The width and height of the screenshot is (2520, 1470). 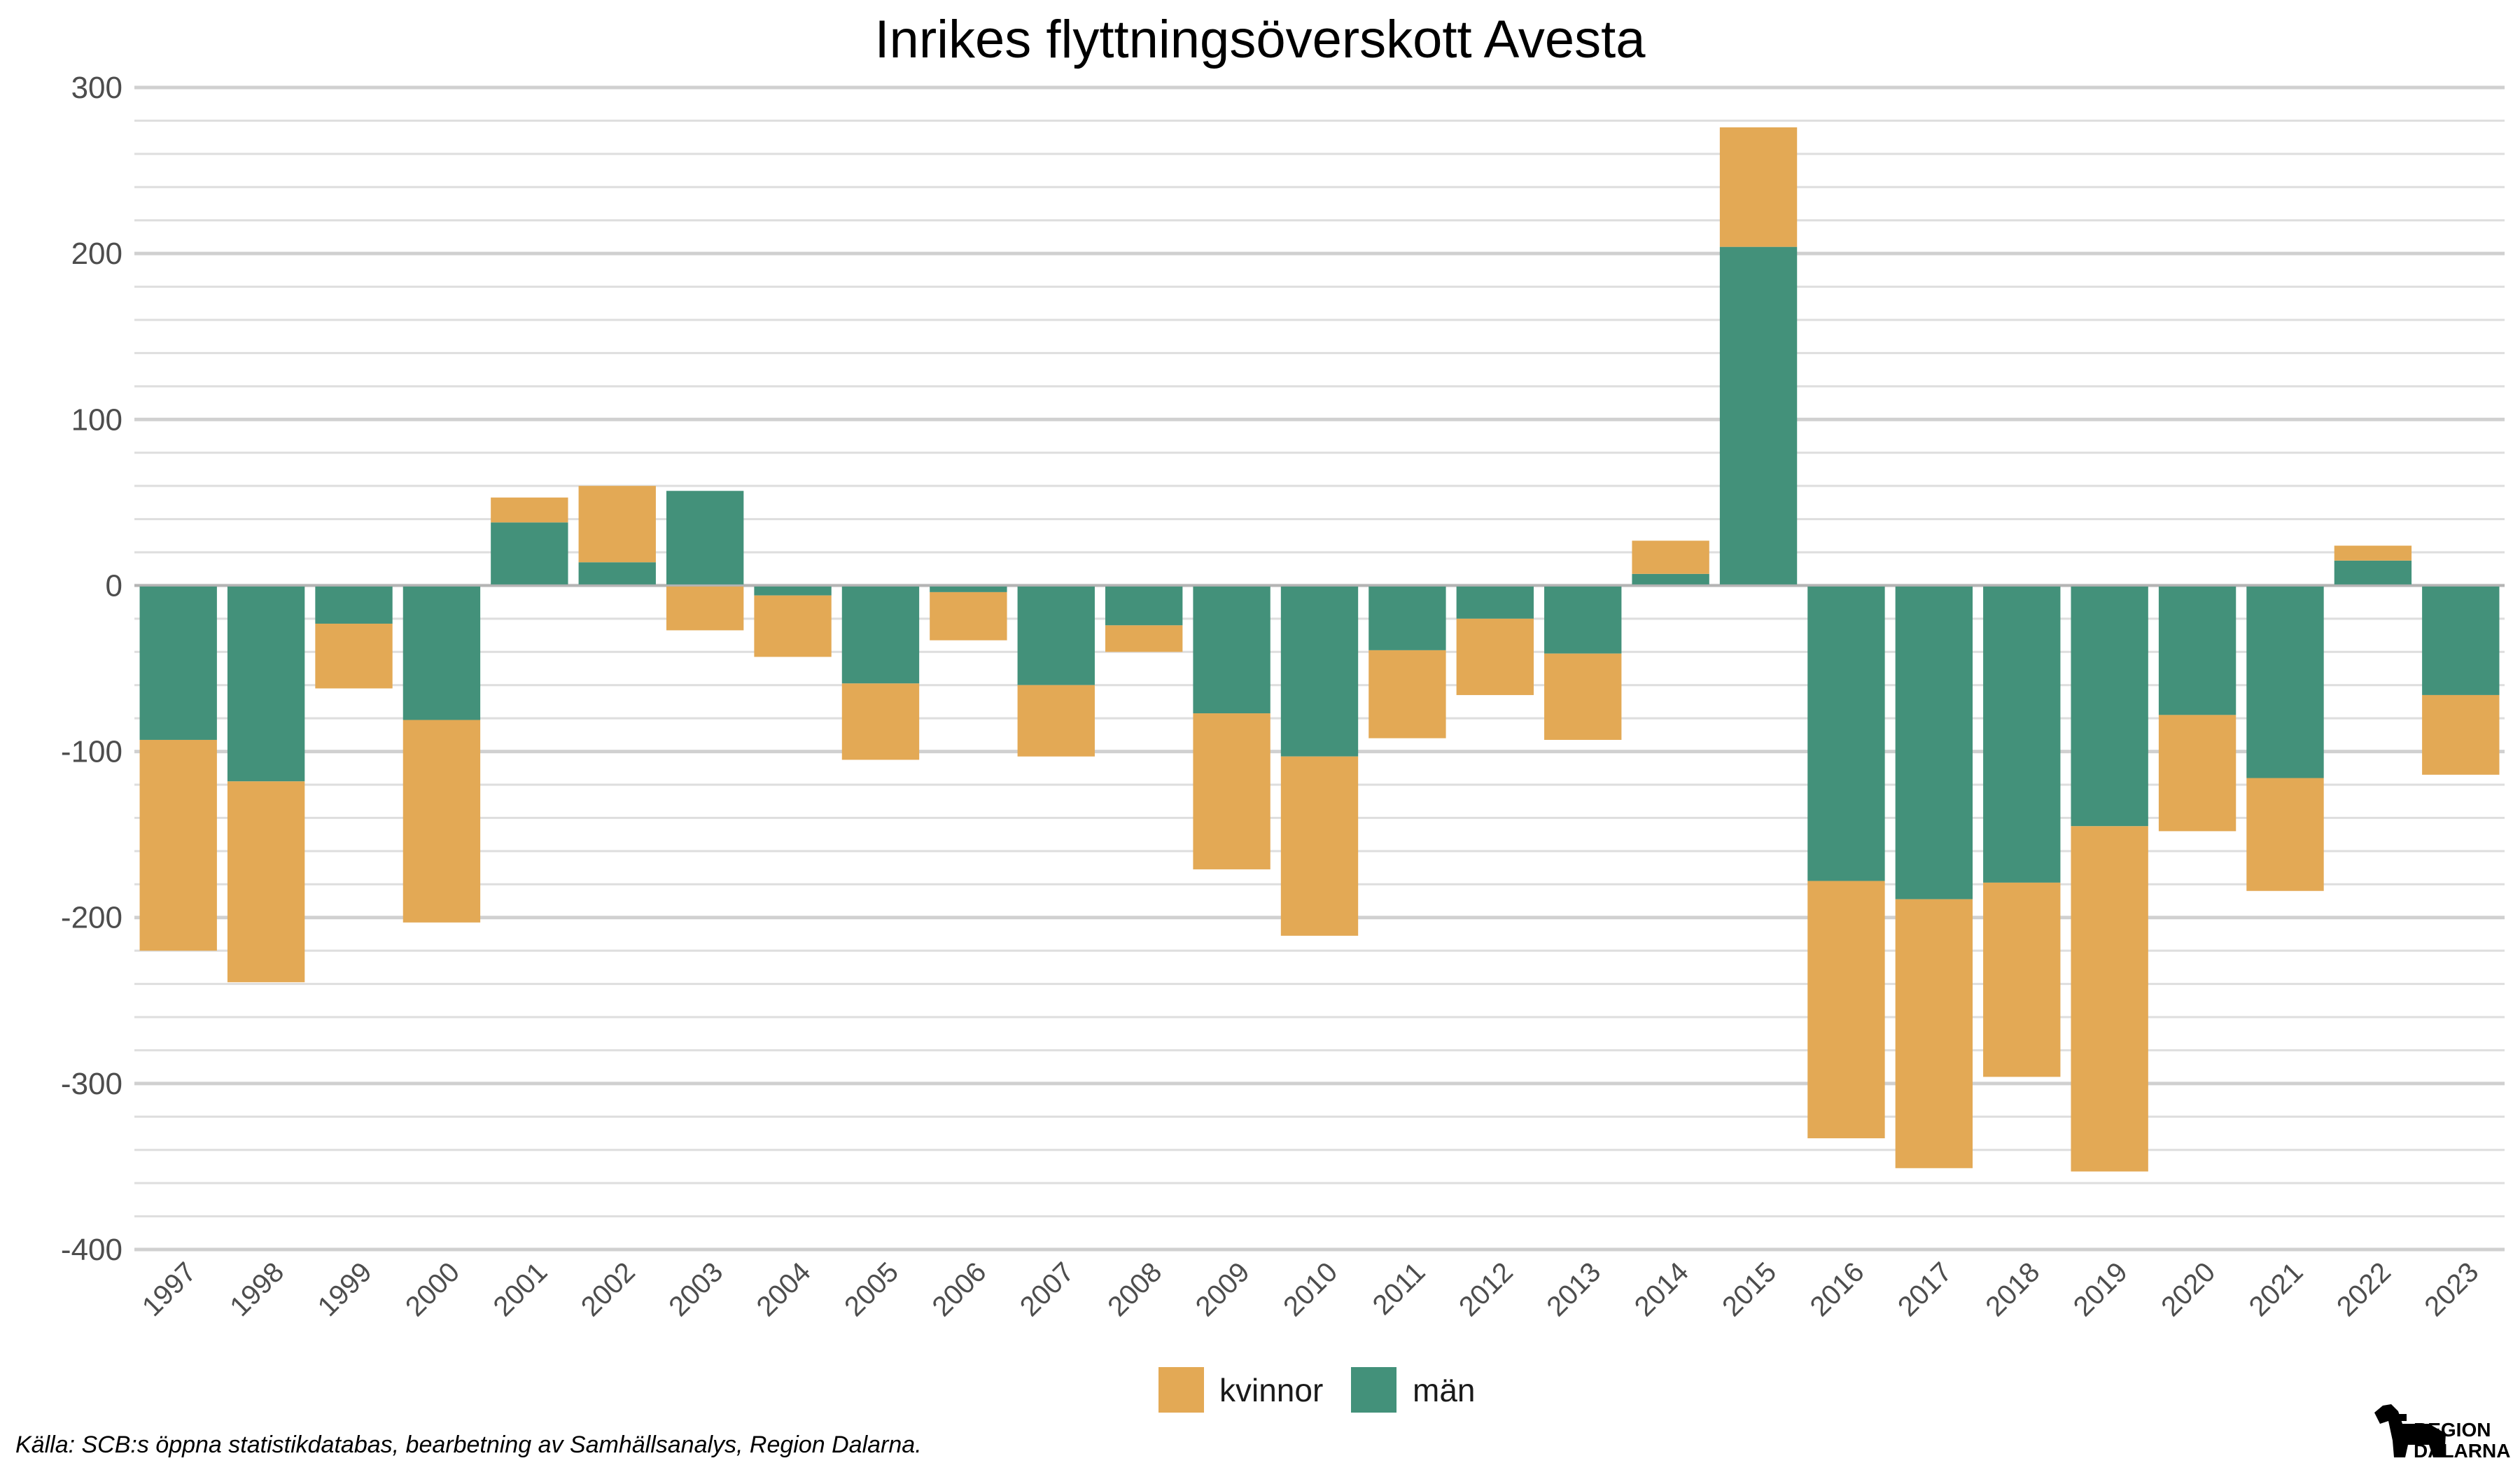 I want to click on bar-man-2023, so click(x=2461, y=640).